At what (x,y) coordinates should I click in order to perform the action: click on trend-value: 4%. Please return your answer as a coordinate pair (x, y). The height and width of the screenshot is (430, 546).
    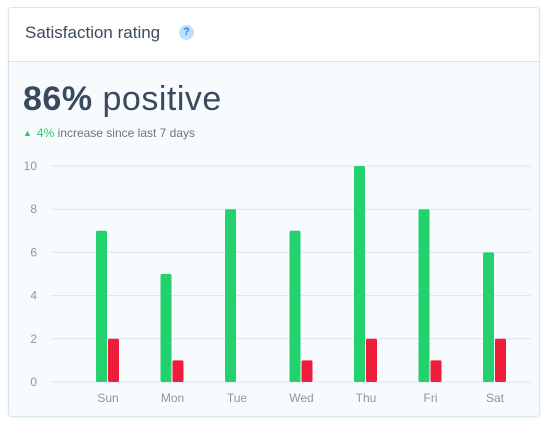
    Looking at the image, I should click on (45, 133).